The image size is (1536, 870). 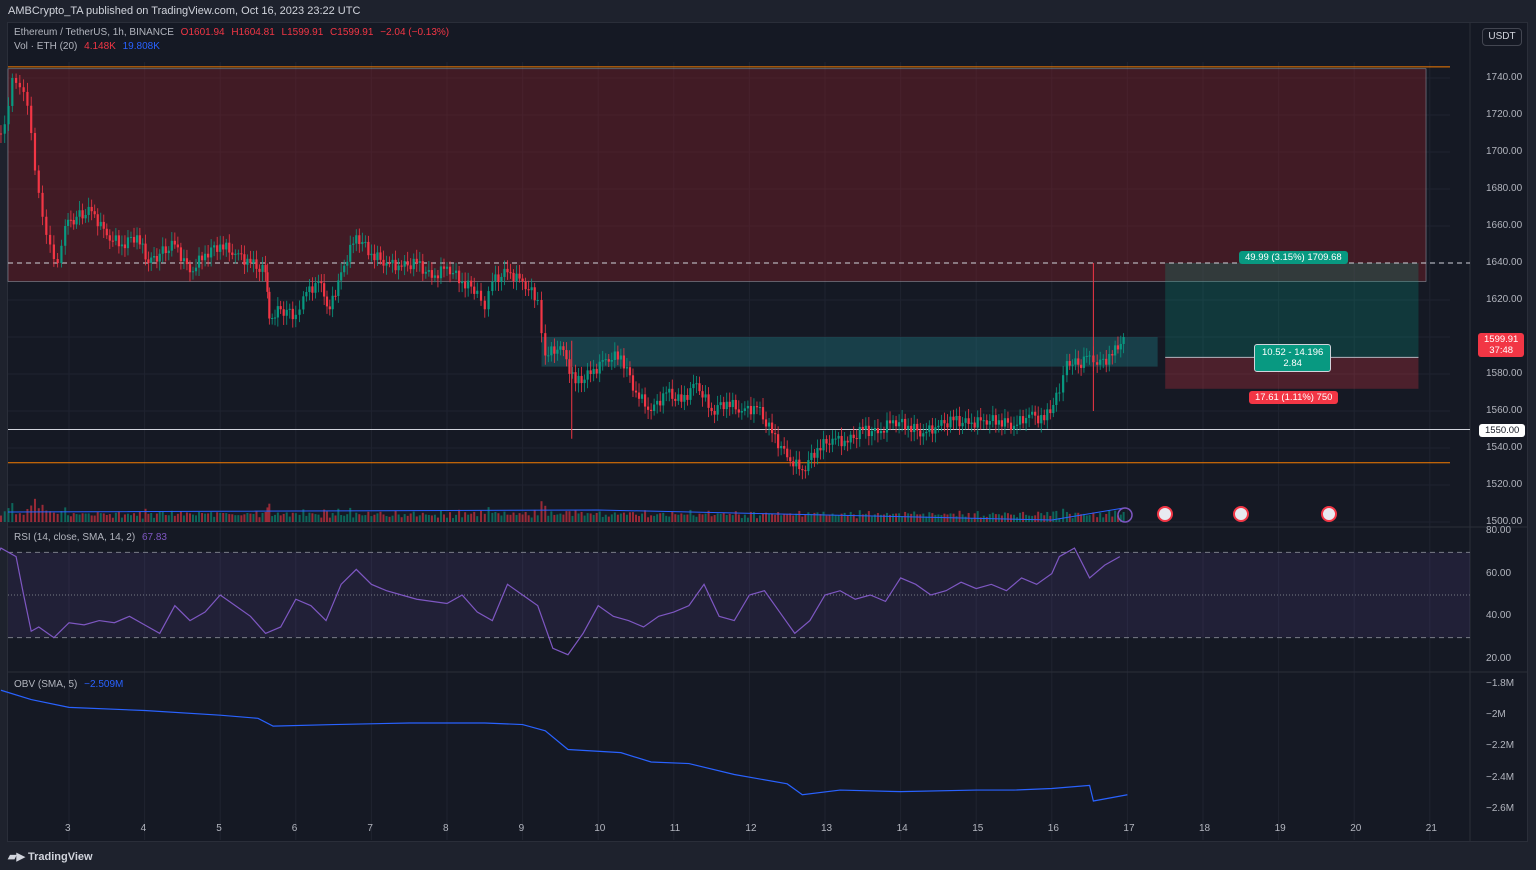 I want to click on currency-button: USDT, so click(x=1502, y=37).